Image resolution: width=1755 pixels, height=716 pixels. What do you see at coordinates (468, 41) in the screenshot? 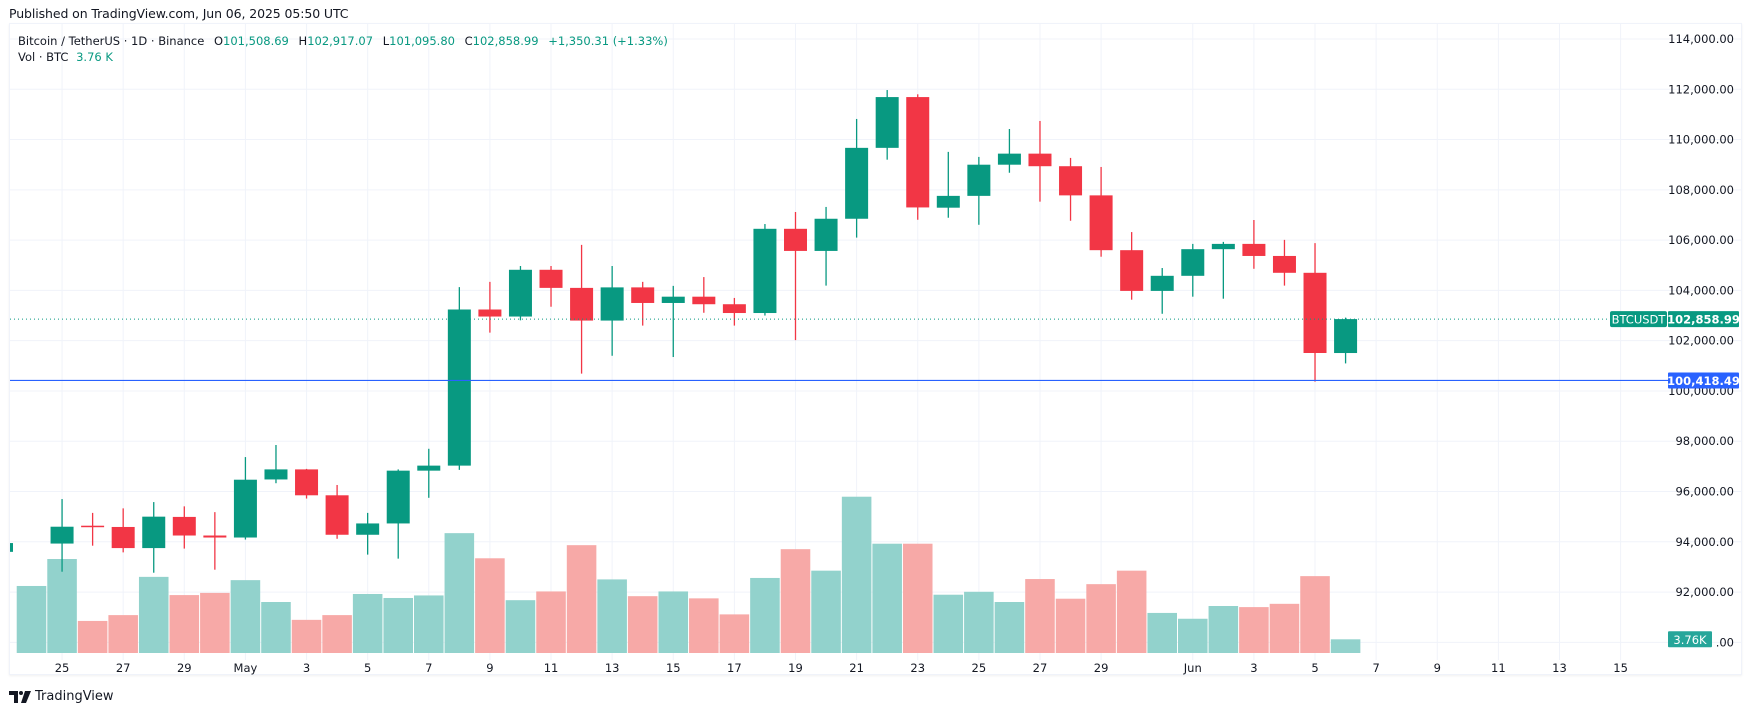
I see `close-label: C` at bounding box center [468, 41].